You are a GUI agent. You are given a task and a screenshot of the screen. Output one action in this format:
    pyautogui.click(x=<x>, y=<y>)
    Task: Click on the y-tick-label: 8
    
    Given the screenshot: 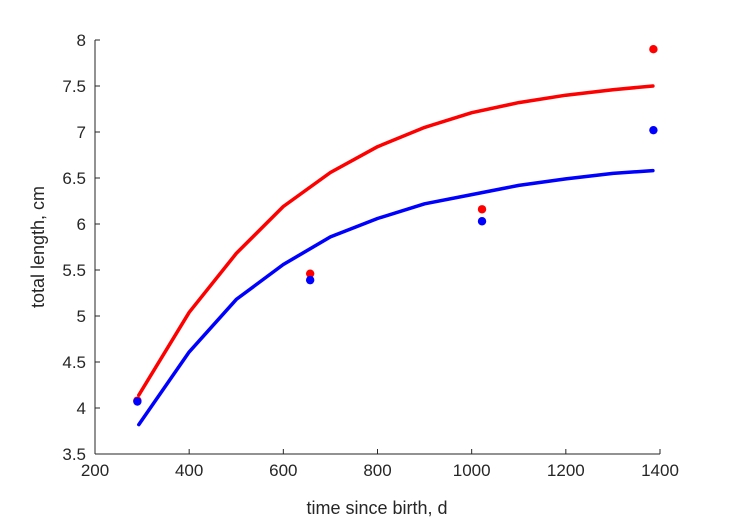 What is the action you would take?
    pyautogui.click(x=81, y=40)
    